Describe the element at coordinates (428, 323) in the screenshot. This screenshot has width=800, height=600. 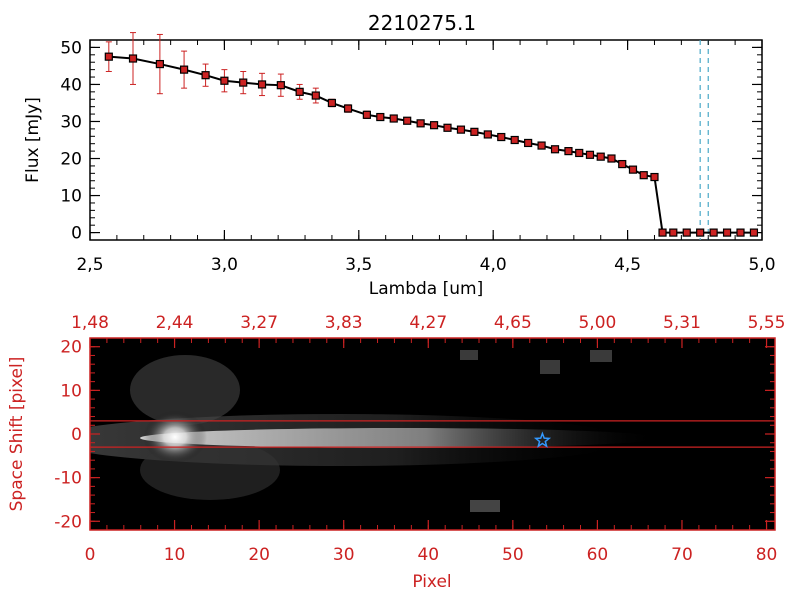
I see `top-tick-label: 4,27` at that location.